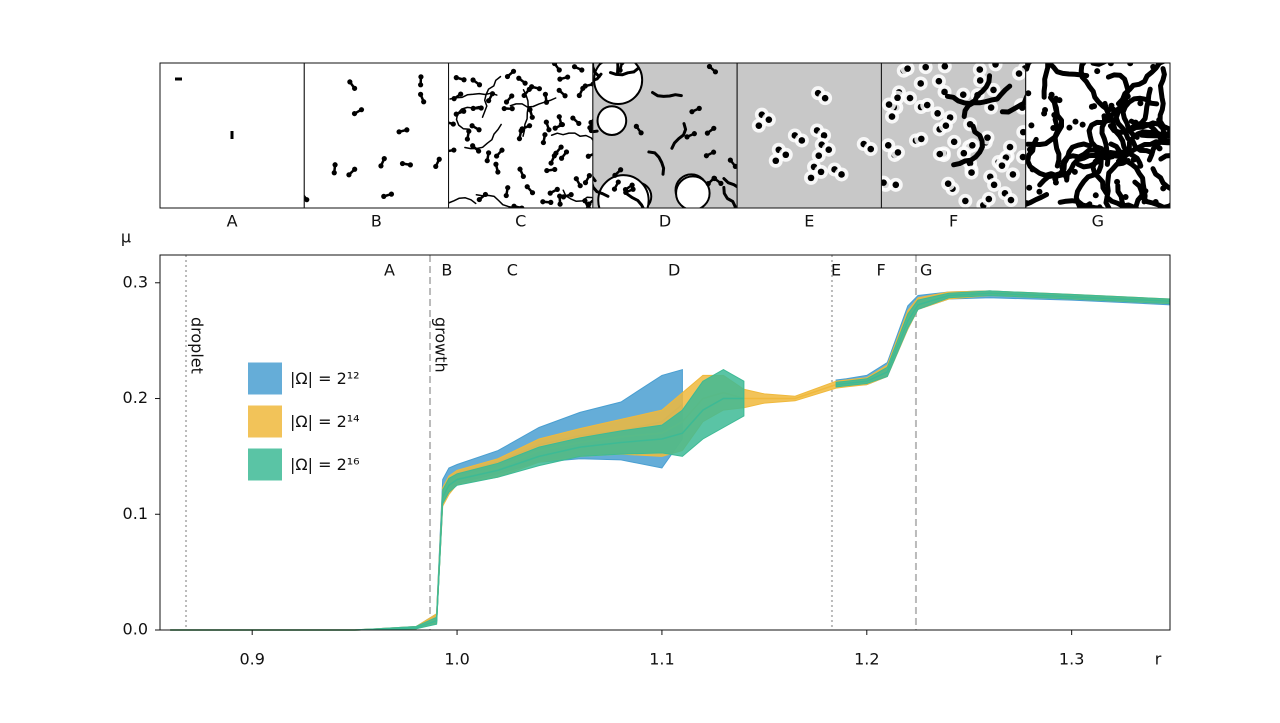 Image resolution: width=1280 pixels, height=723 pixels. Describe the element at coordinates (866, 659) in the screenshot. I see `x-tick-label: 1.2` at that location.